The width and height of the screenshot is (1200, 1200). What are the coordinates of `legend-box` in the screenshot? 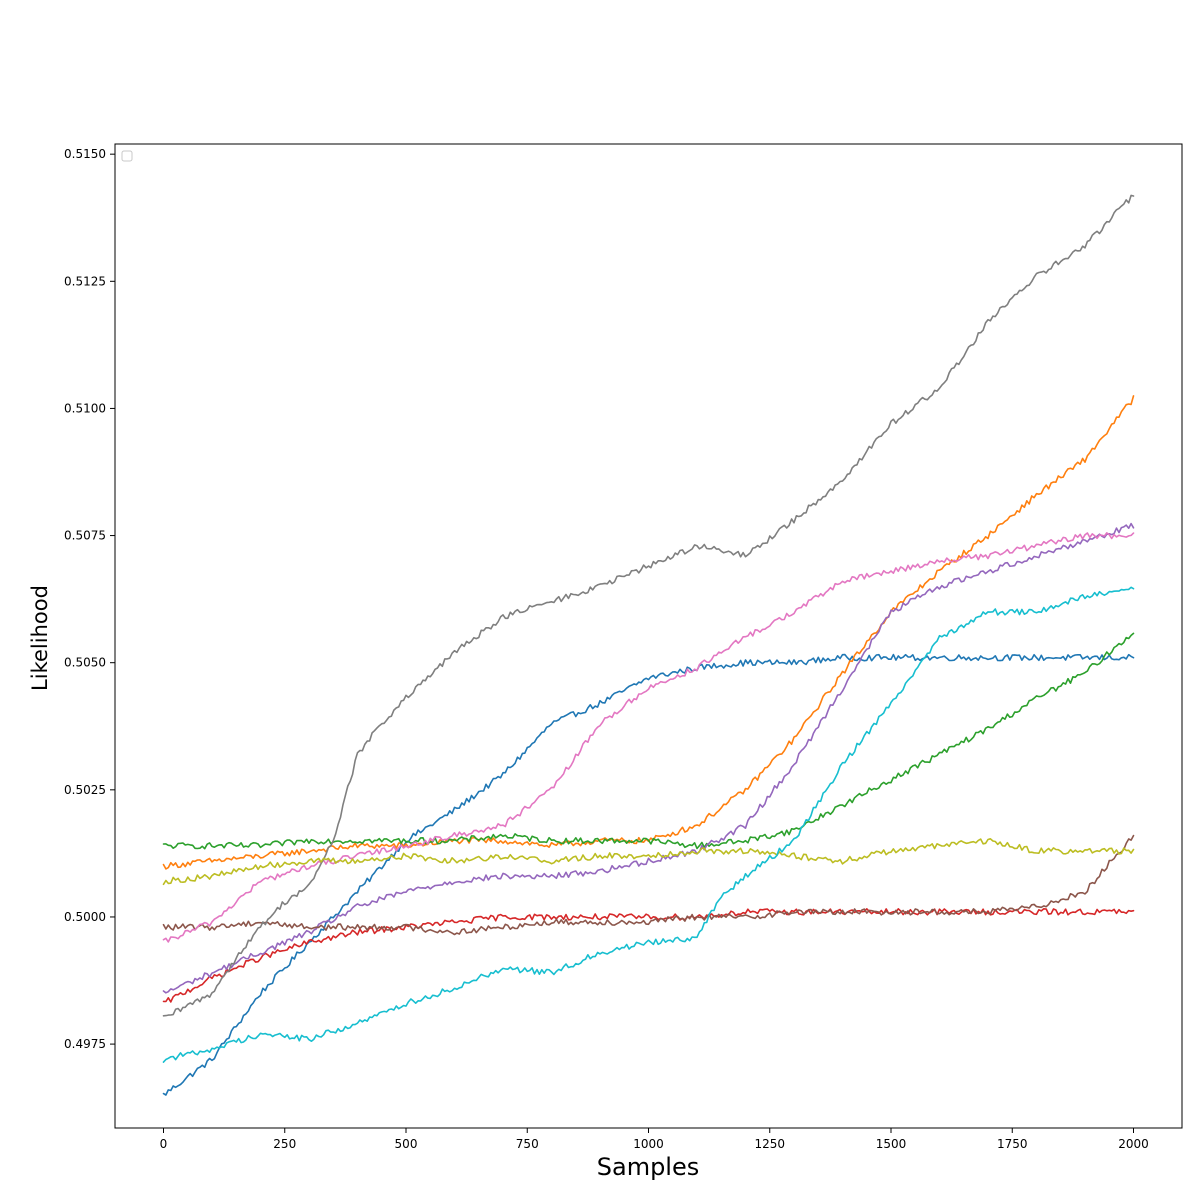 It's located at (127, 156).